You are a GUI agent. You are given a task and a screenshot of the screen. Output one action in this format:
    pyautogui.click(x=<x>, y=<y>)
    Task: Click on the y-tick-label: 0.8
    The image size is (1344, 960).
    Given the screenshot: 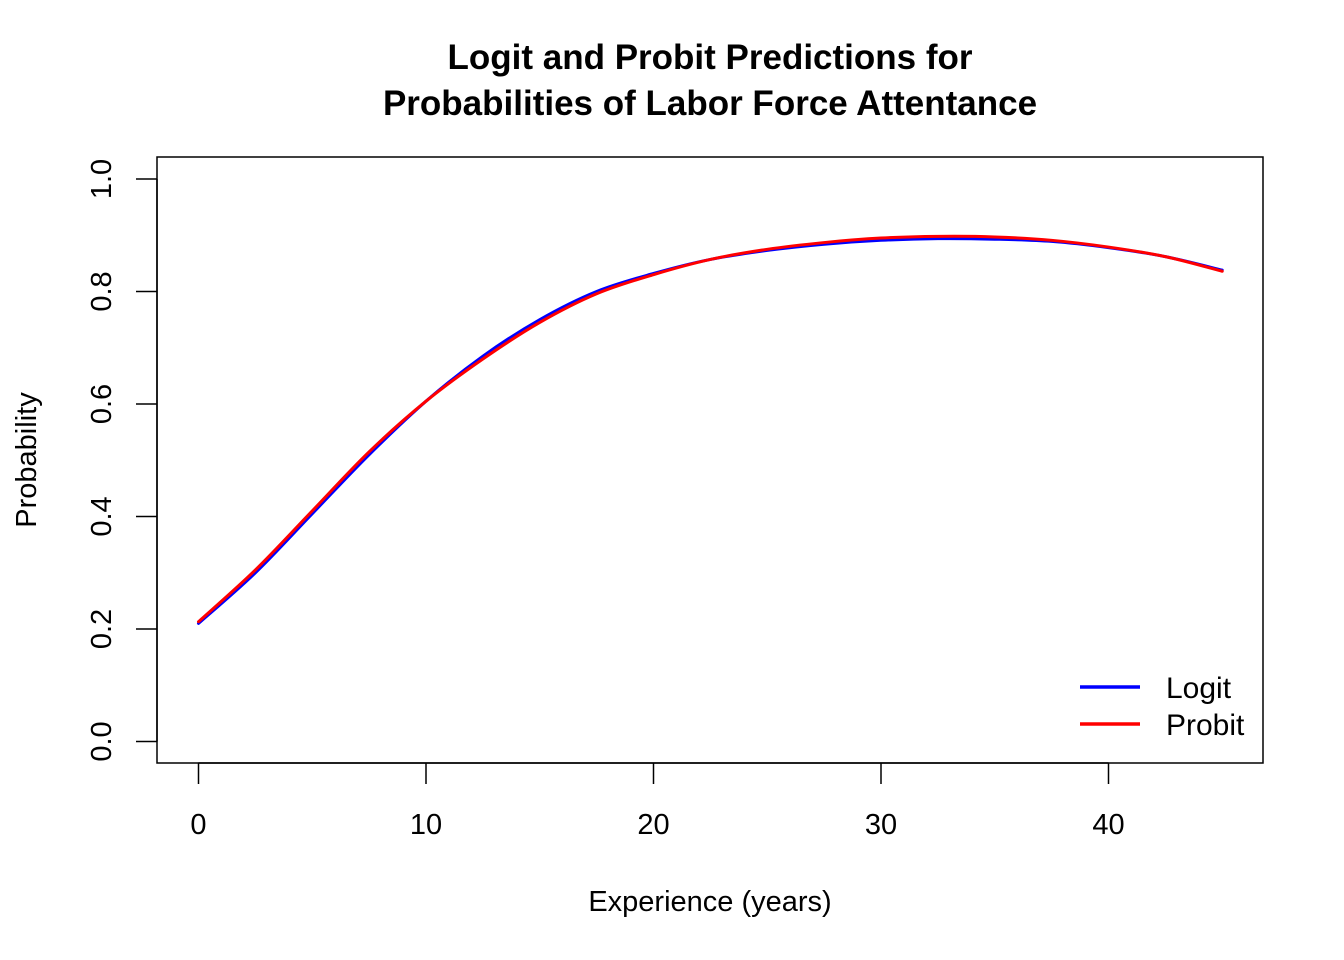 What is the action you would take?
    pyautogui.click(x=102, y=291)
    